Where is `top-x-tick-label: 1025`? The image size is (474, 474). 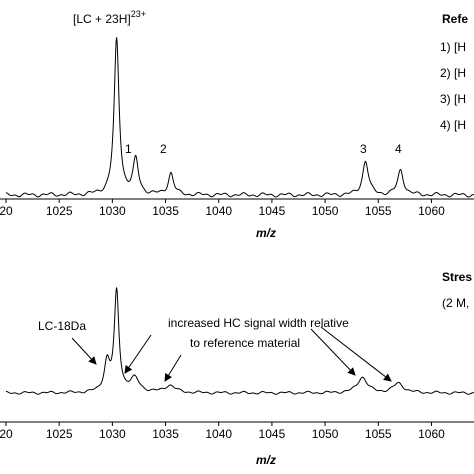
top-x-tick-label: 1025 is located at coordinates (59, 211).